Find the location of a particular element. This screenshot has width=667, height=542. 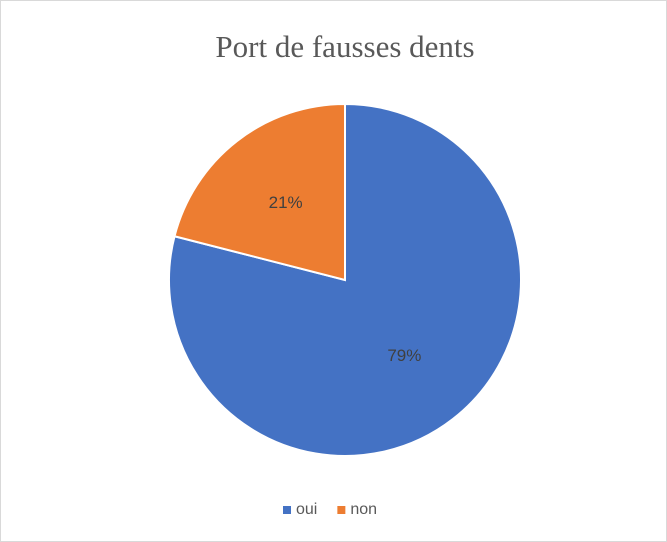

legend-label: non is located at coordinates (363, 509).